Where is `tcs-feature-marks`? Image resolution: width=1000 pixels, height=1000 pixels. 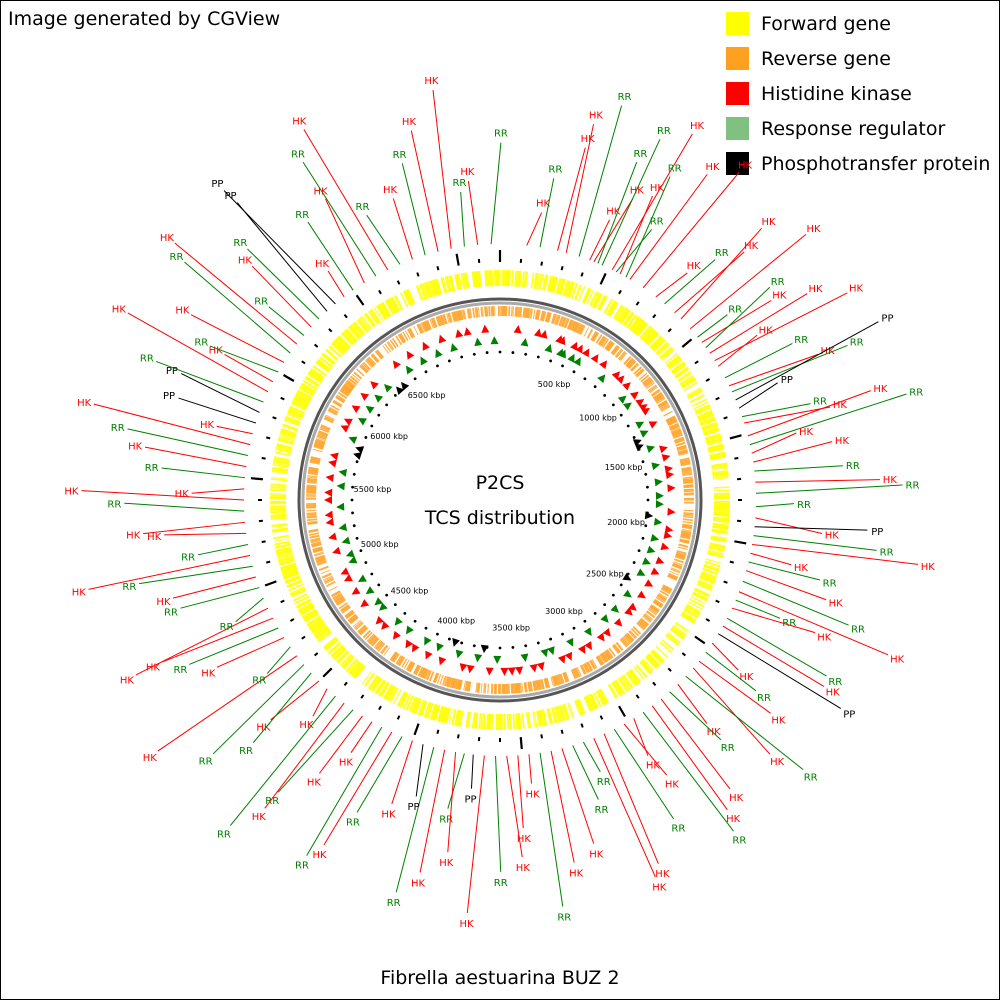
tcs-feature-marks is located at coordinates (500, 500).